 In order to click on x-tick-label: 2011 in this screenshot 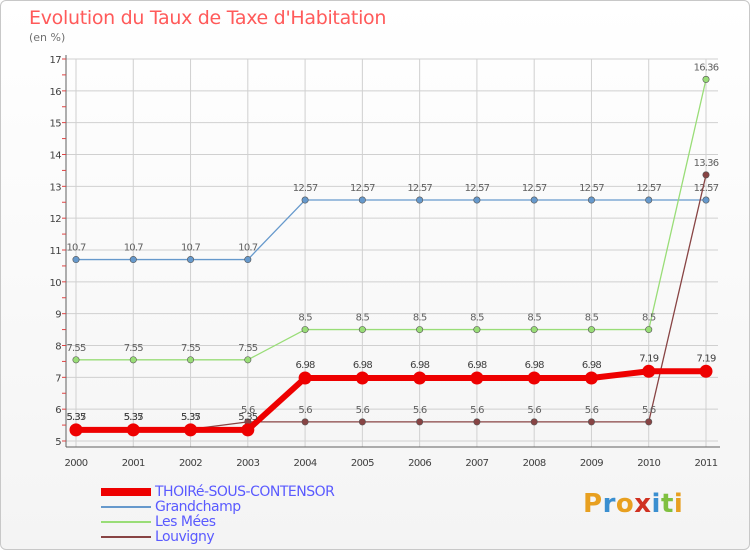, I will do `click(705, 463)`.